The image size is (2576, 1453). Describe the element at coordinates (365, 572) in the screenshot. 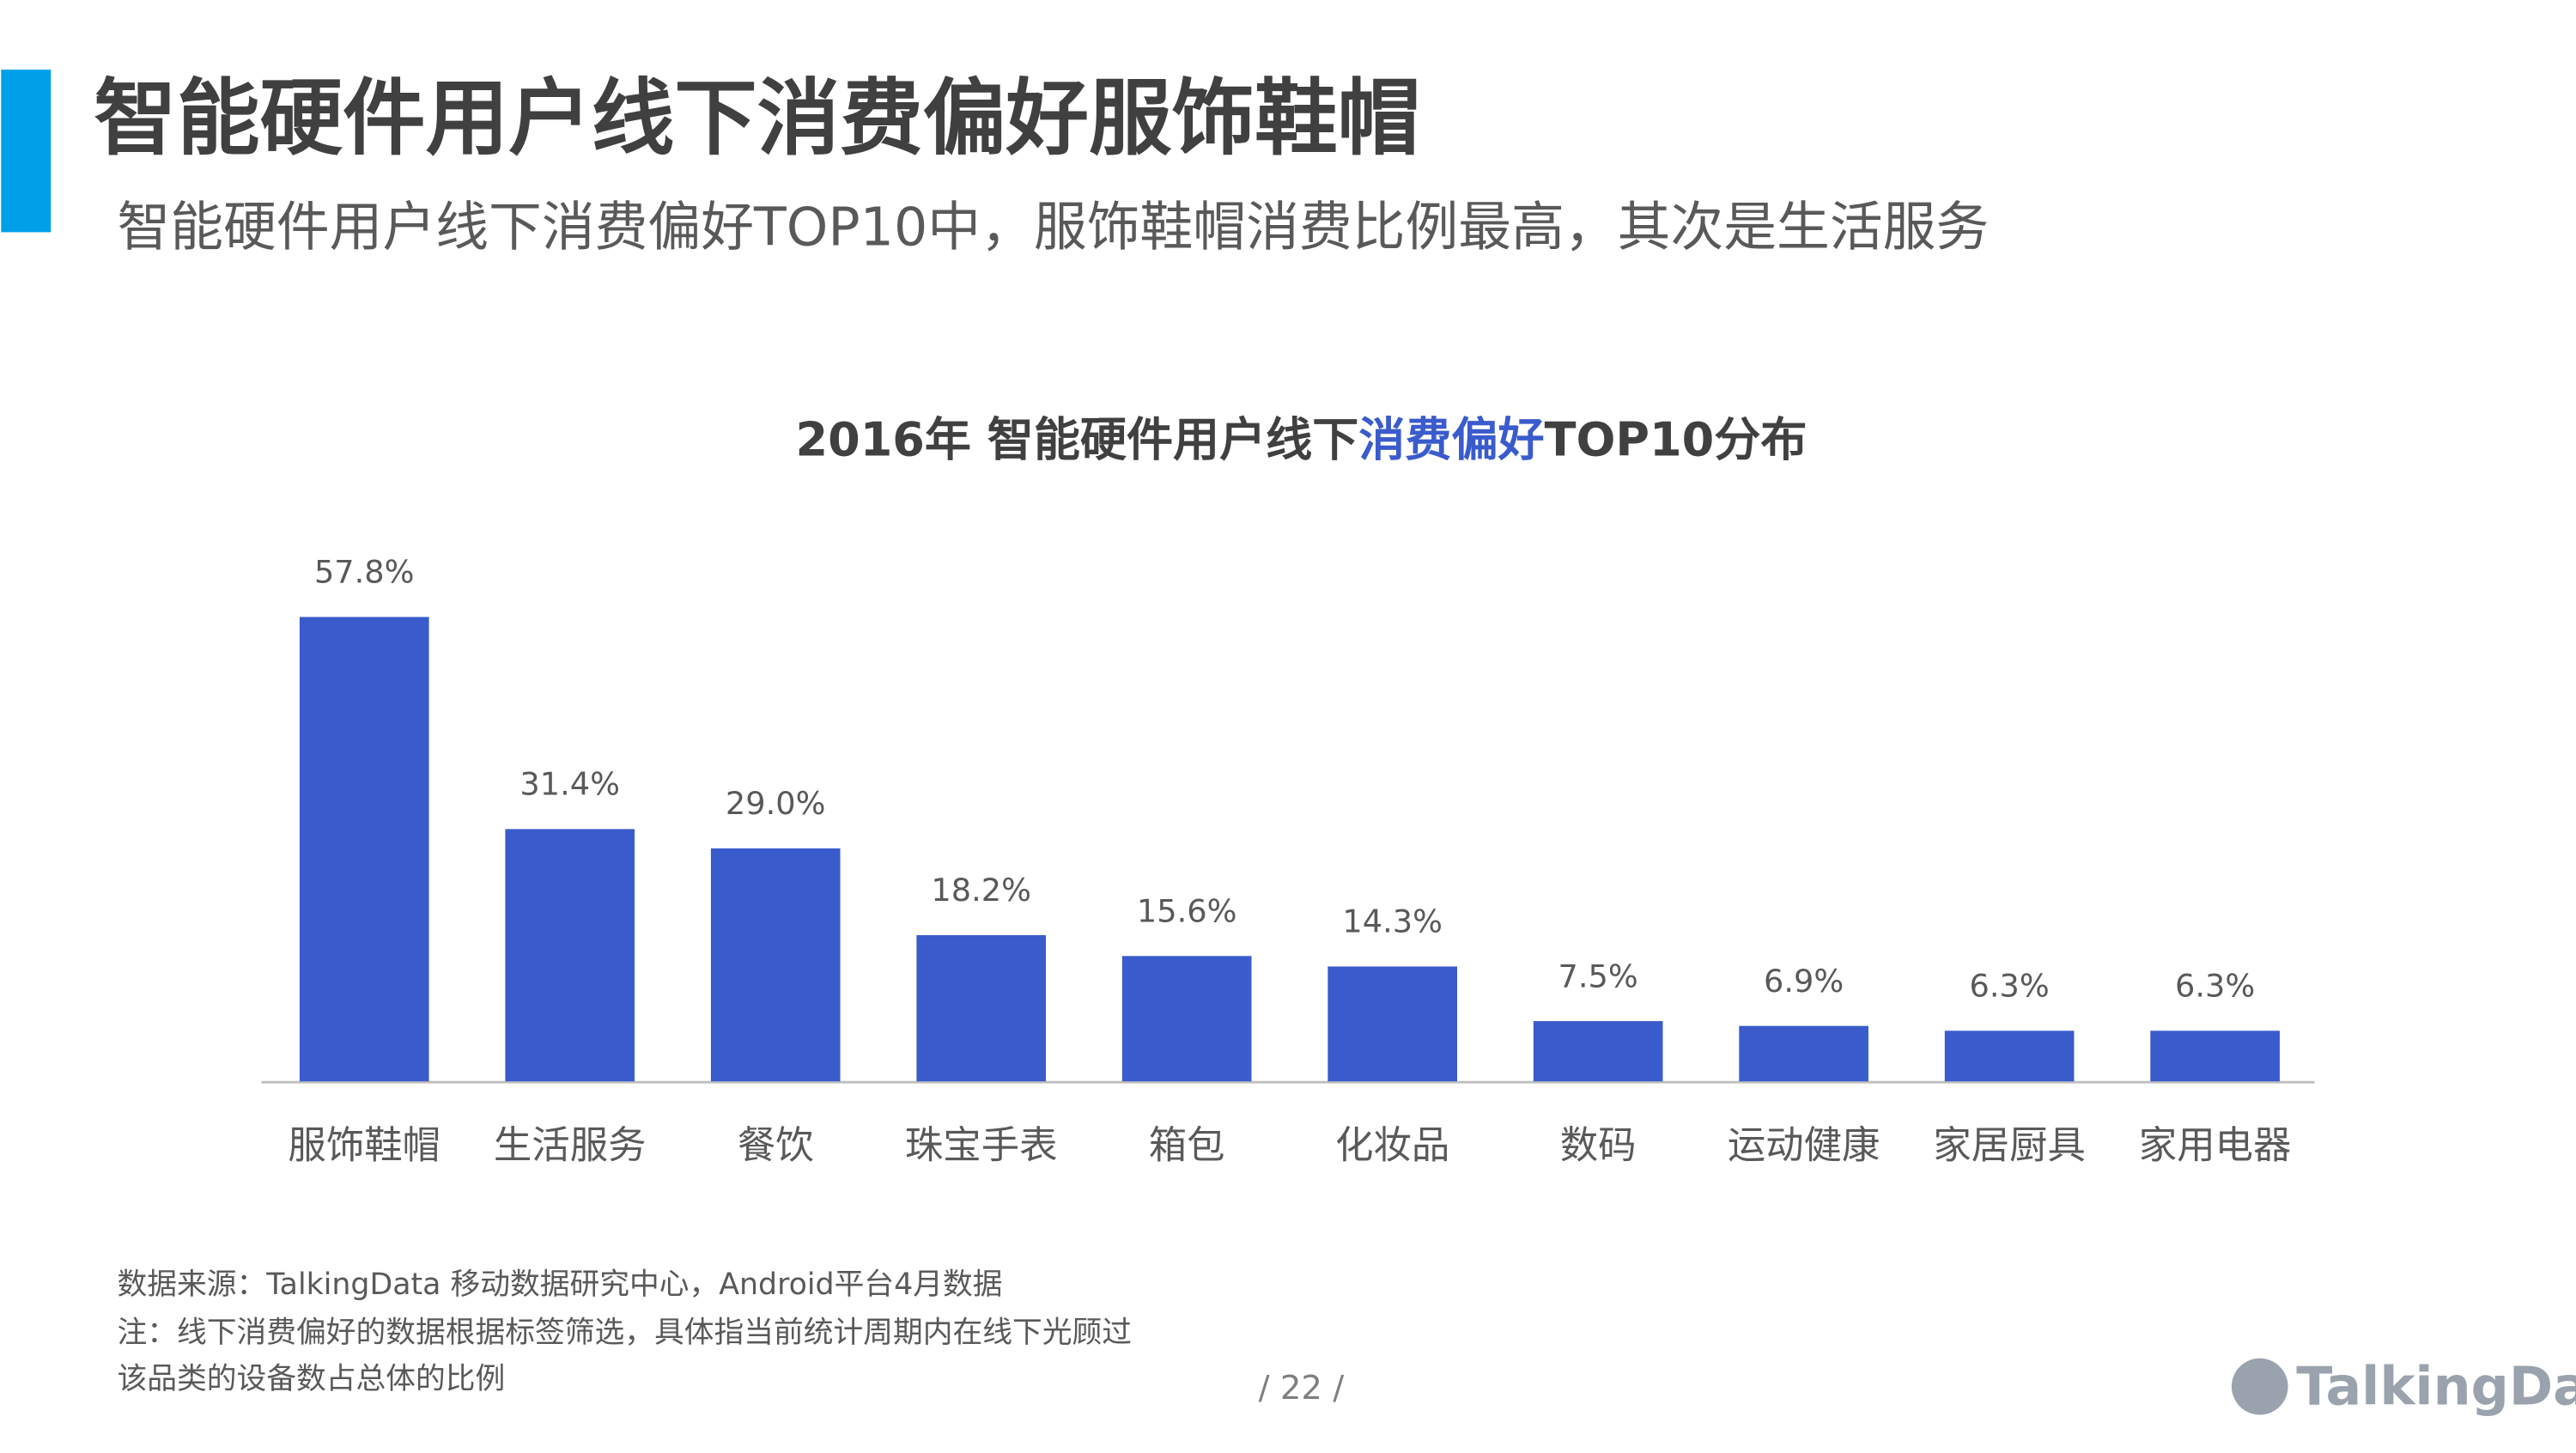

I see `value-label: 57.8%` at that location.